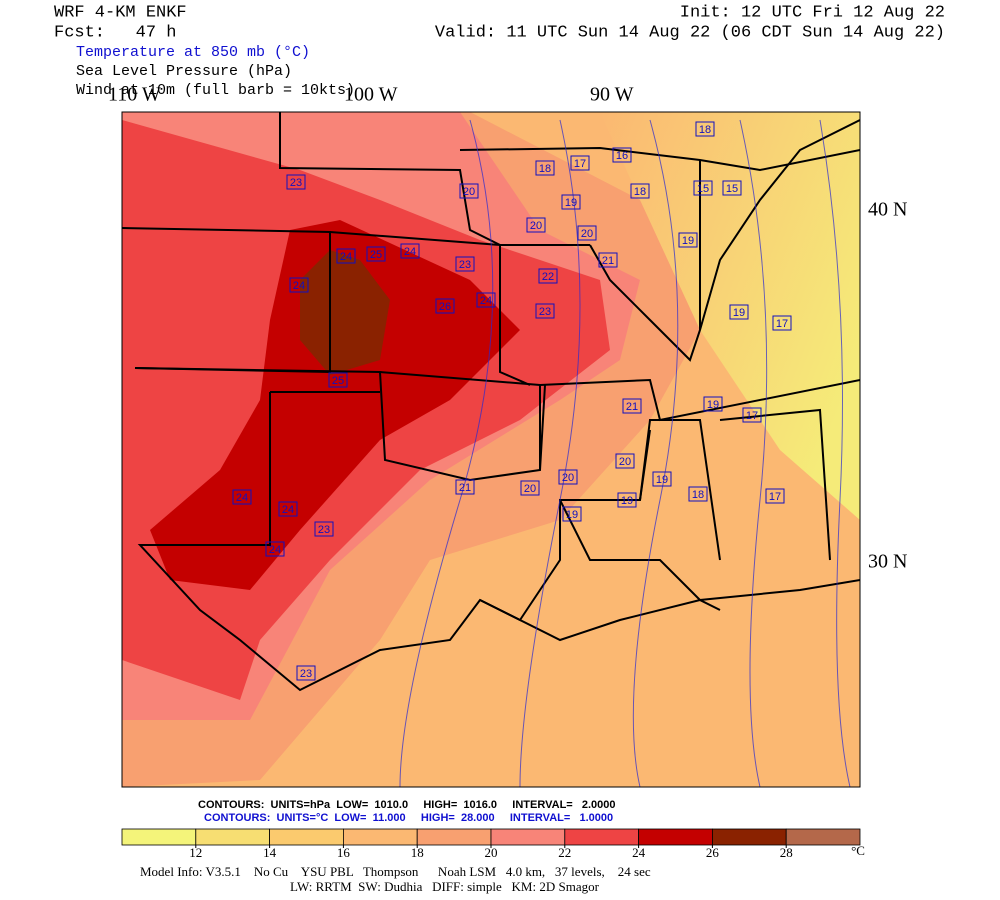 The height and width of the screenshot is (900, 1000). What do you see at coordinates (193, 52) in the screenshot?
I see `field-label: Temperature at 850 mb (°C)` at bounding box center [193, 52].